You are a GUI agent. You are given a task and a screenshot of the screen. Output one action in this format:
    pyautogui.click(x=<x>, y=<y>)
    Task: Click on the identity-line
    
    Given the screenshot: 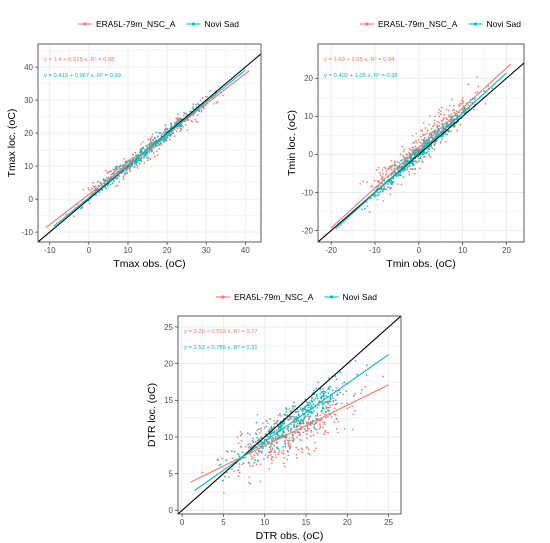 What is the action you would take?
    pyautogui.click(x=149, y=147)
    